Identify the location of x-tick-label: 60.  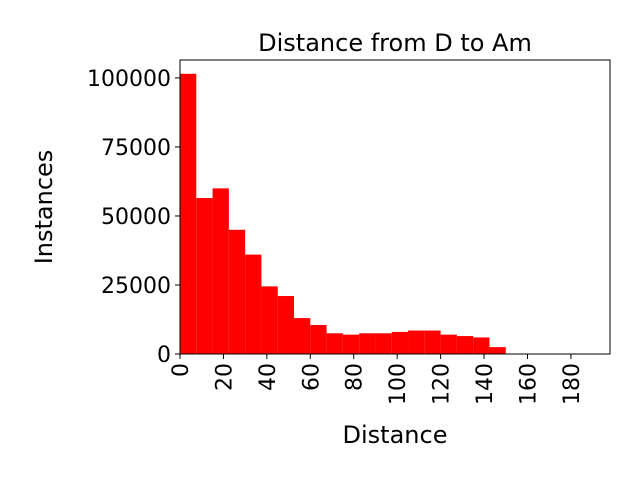
(311, 377).